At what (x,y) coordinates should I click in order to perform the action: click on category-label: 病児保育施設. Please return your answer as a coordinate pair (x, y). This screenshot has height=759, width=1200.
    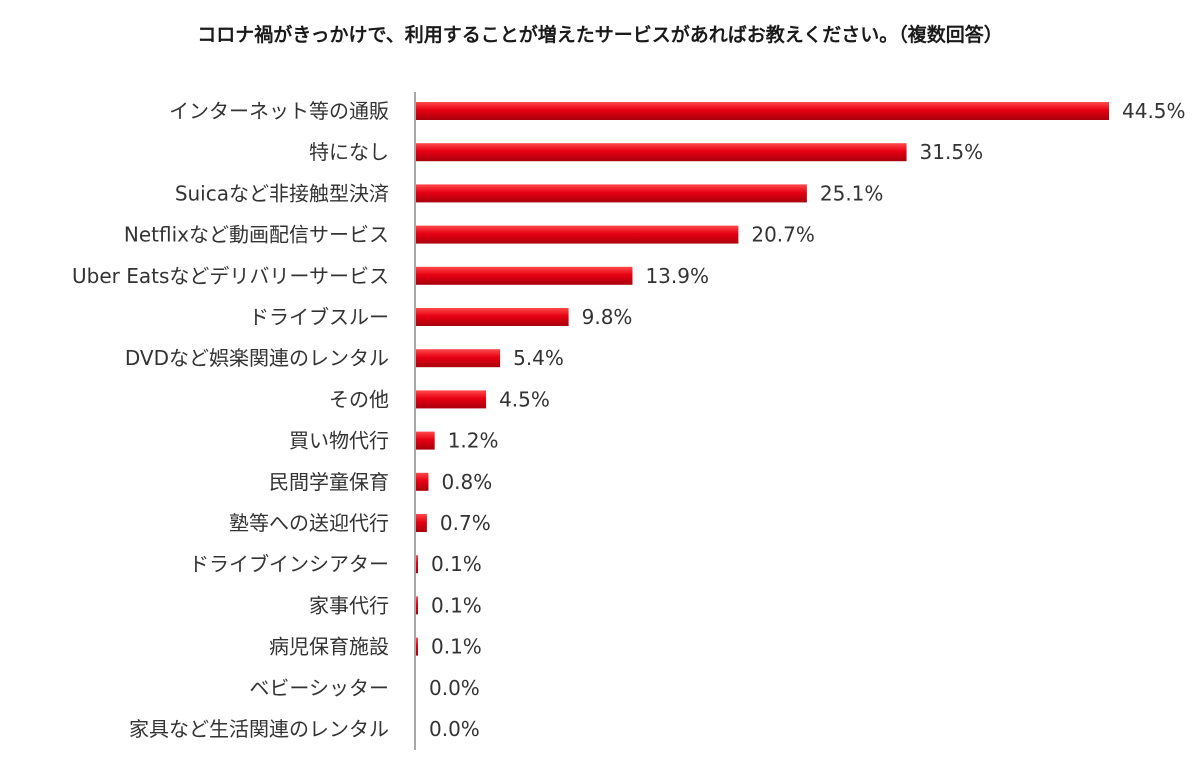
    Looking at the image, I should click on (329, 647).